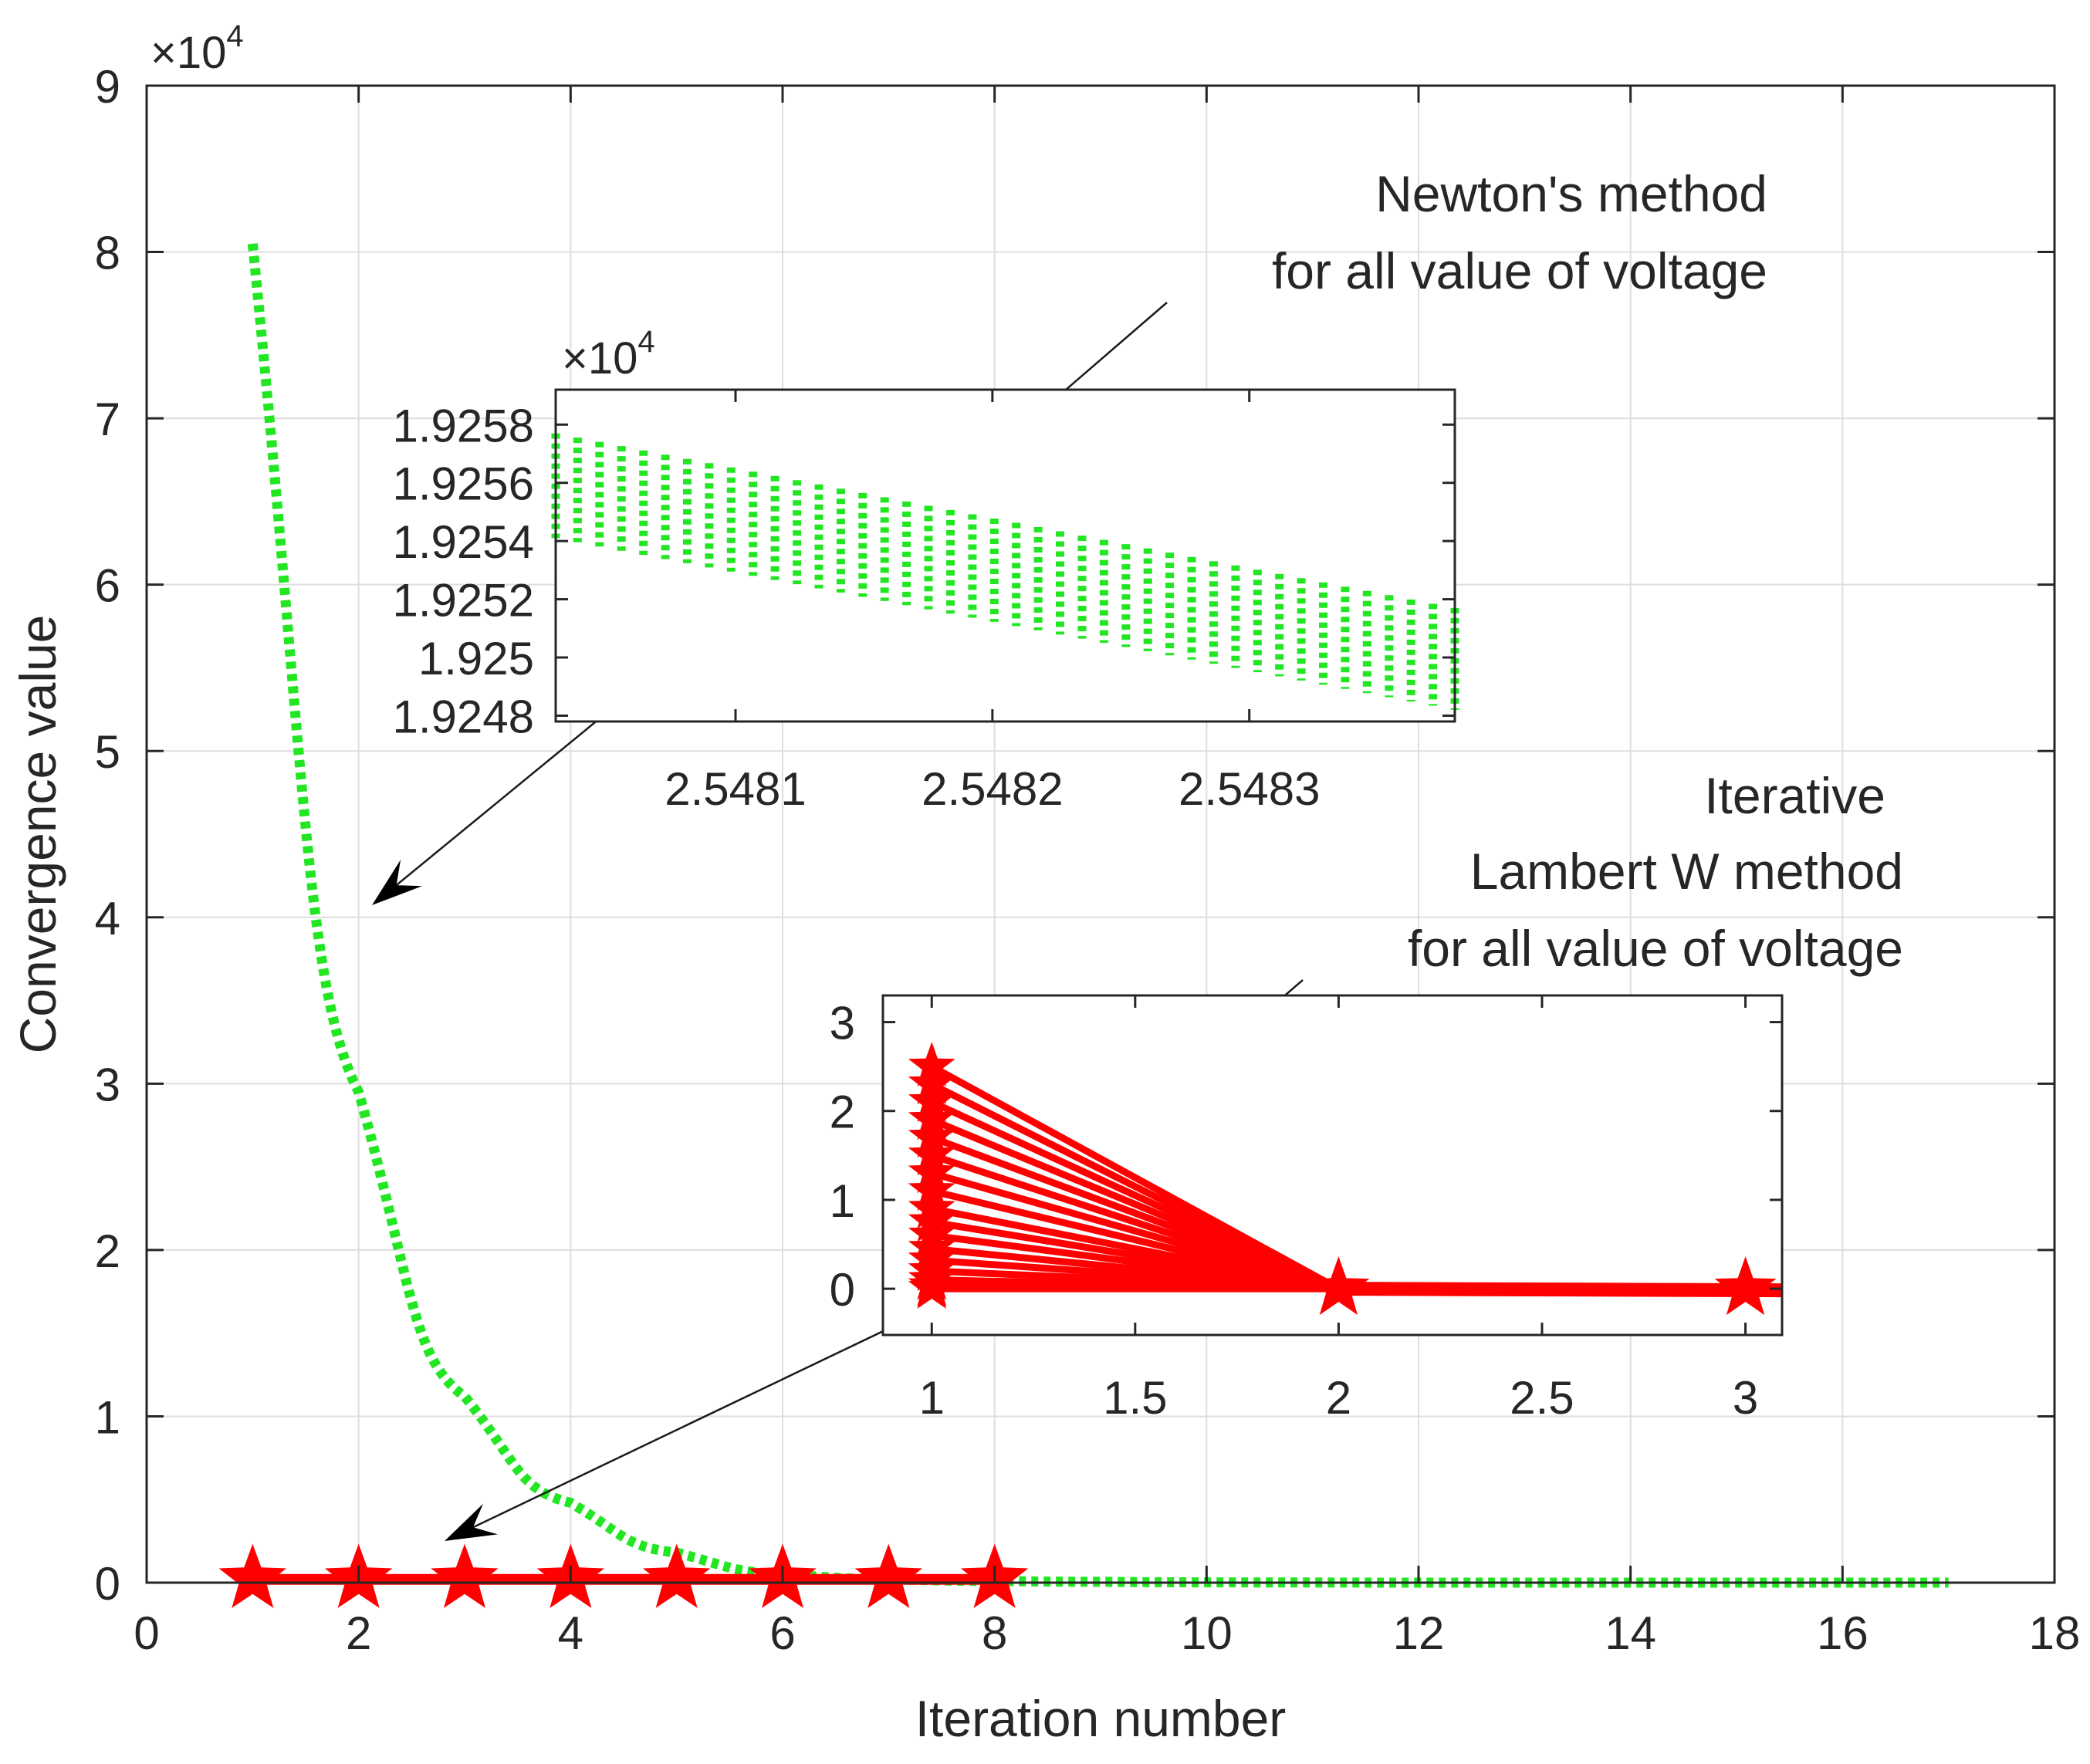 The height and width of the screenshot is (1764, 2090). I want to click on annotation-newton-line2: for all value of voltage, so click(1519, 270).